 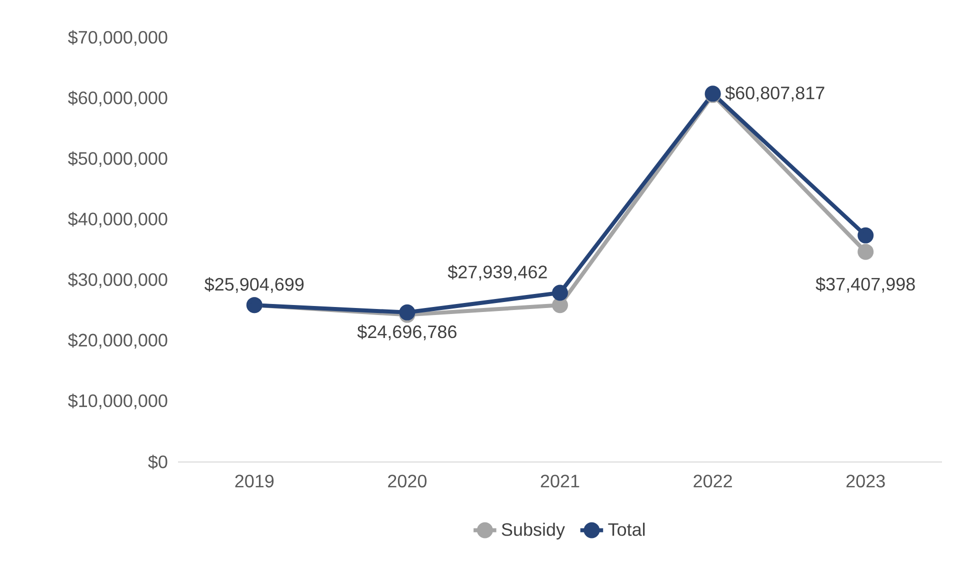 I want to click on data-label: $25,904,699, so click(x=254, y=285).